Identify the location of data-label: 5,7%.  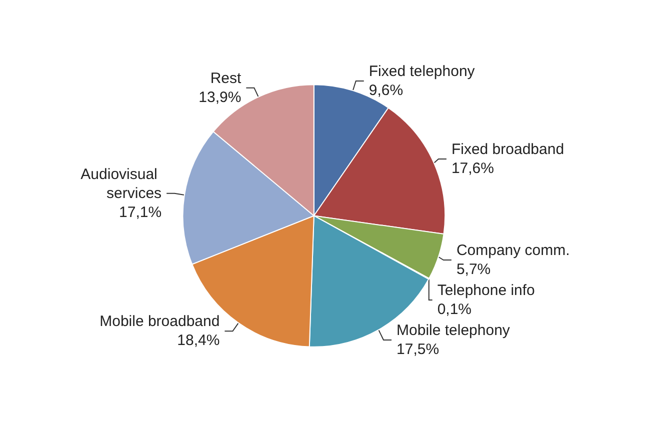
(473, 269).